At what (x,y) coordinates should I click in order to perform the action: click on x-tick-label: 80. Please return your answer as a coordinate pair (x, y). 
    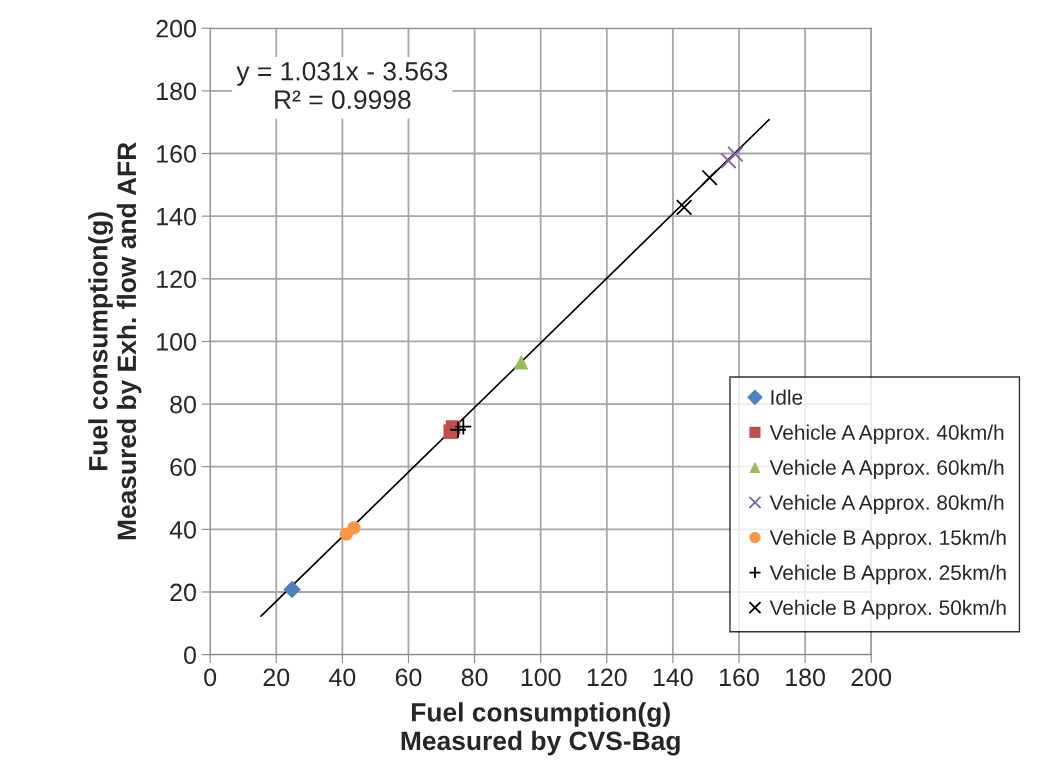
    Looking at the image, I should click on (474, 677).